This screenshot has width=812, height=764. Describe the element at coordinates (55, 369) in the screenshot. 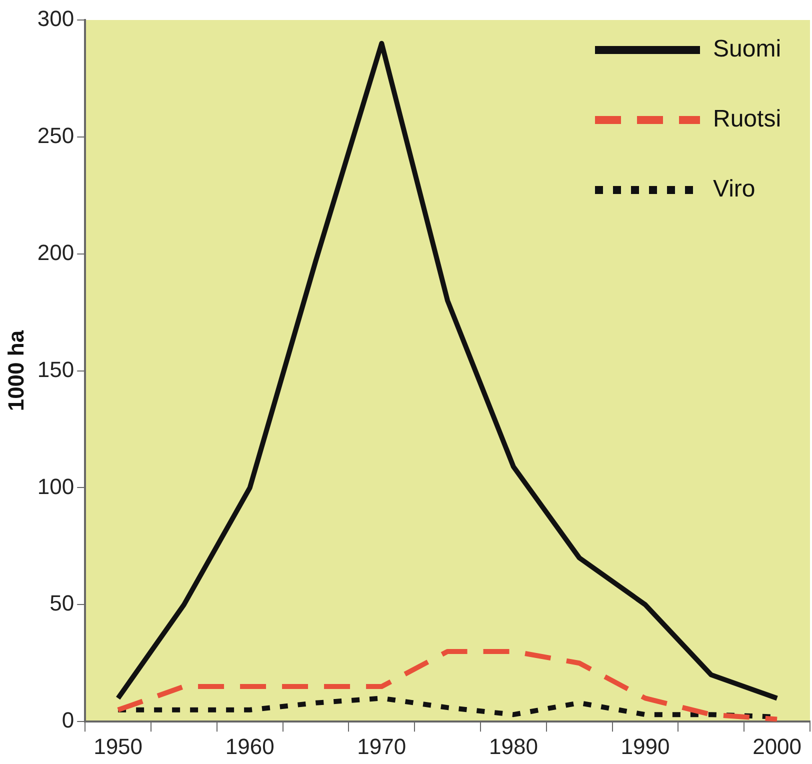

I see `y-tick-label: 150` at that location.